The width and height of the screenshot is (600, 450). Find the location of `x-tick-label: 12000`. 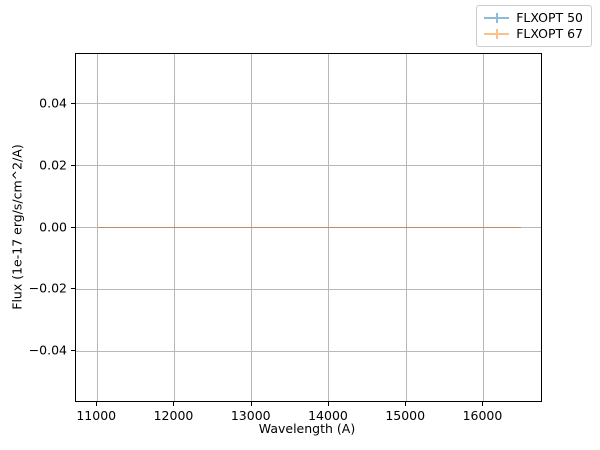

x-tick-label: 12000 is located at coordinates (173, 415).